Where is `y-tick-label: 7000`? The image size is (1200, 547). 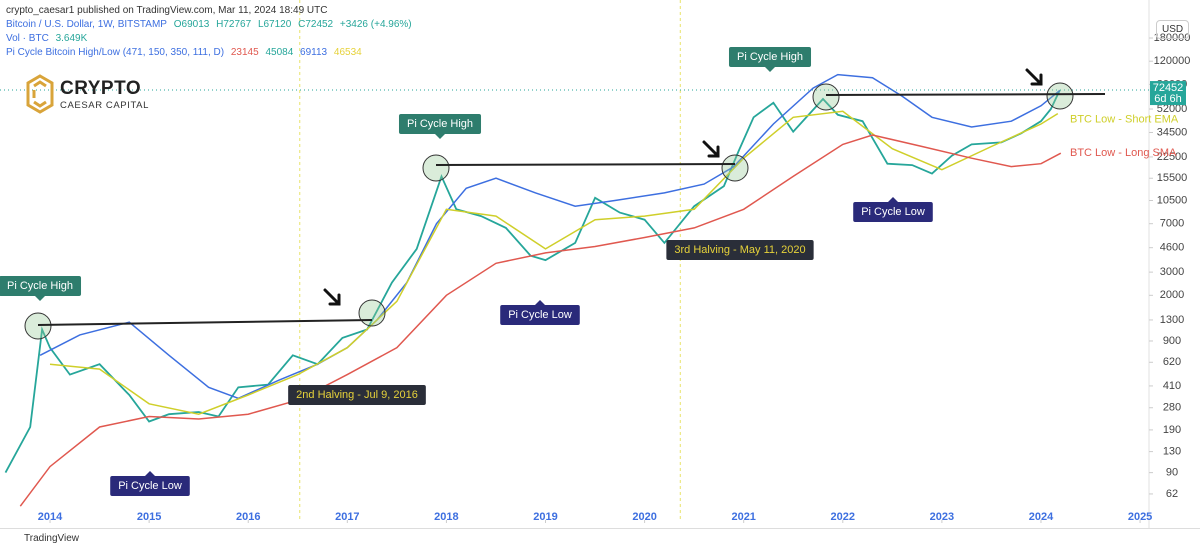
y-tick-label: 7000 is located at coordinates (1172, 224).